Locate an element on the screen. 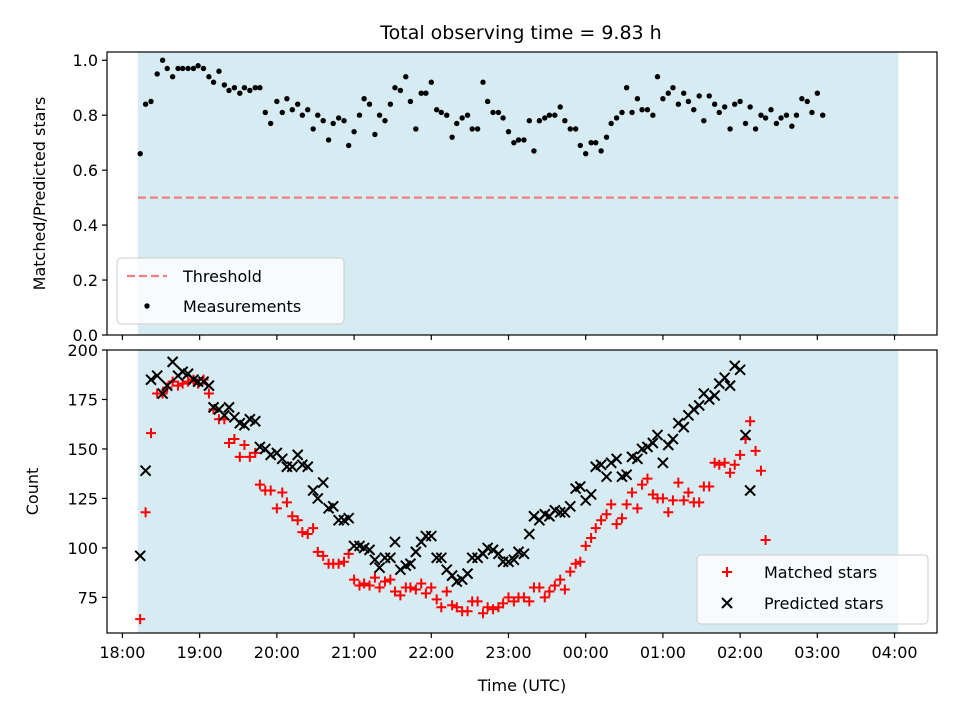  x-tick-label: 04:00 is located at coordinates (894, 652).